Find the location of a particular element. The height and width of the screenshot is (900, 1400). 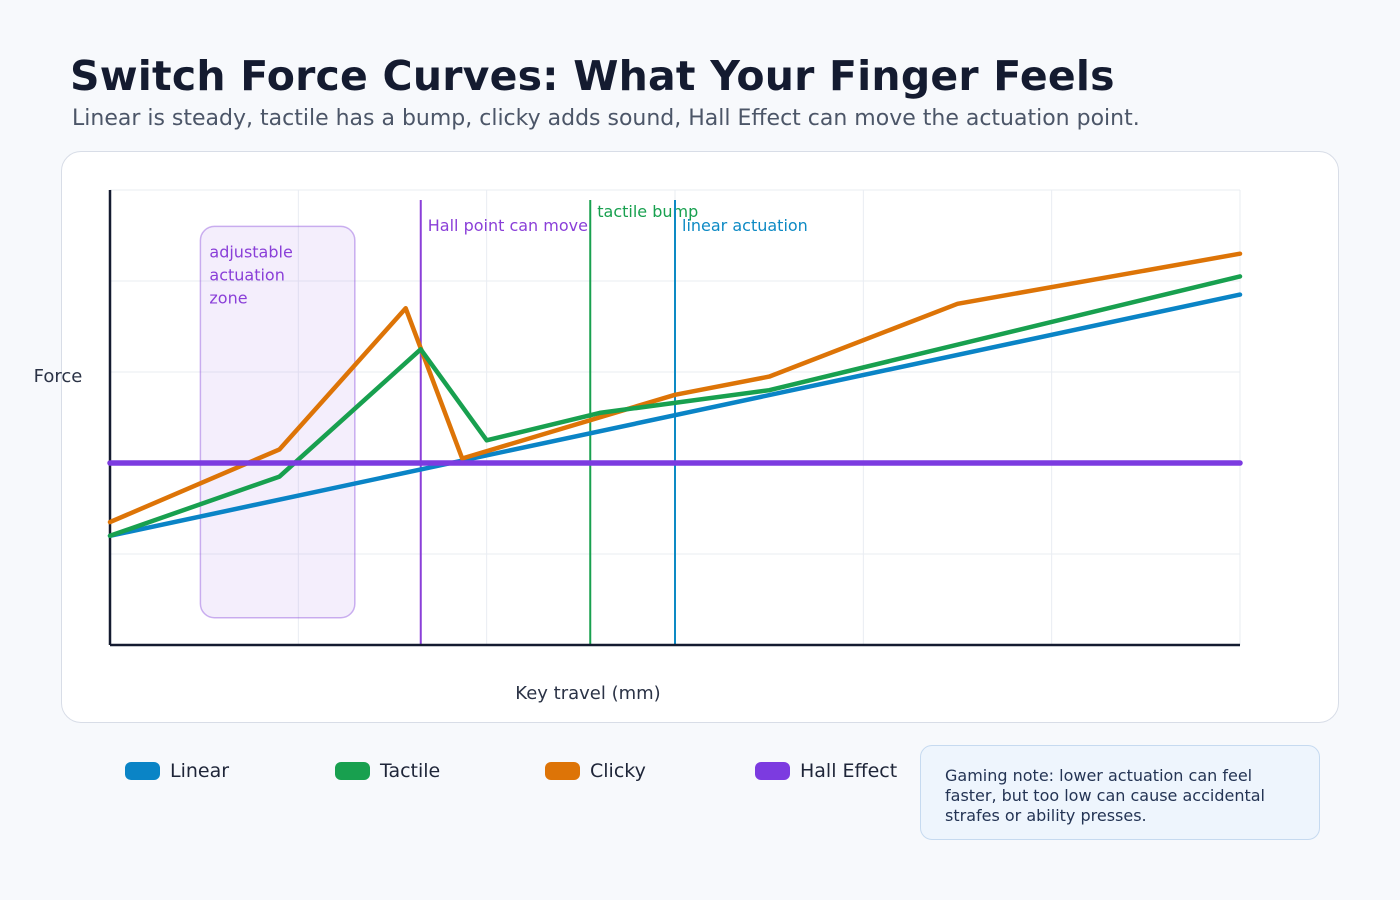

x-axis-label: Key travel (mm) is located at coordinates (587, 693).